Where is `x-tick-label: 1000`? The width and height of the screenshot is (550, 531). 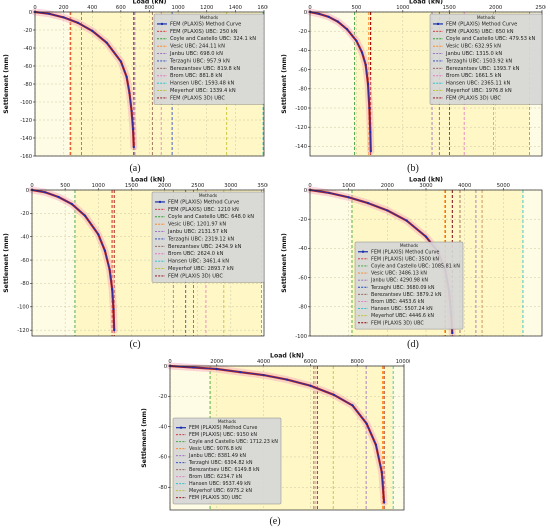 x-tick-label: 1000 is located at coordinates (98, 186).